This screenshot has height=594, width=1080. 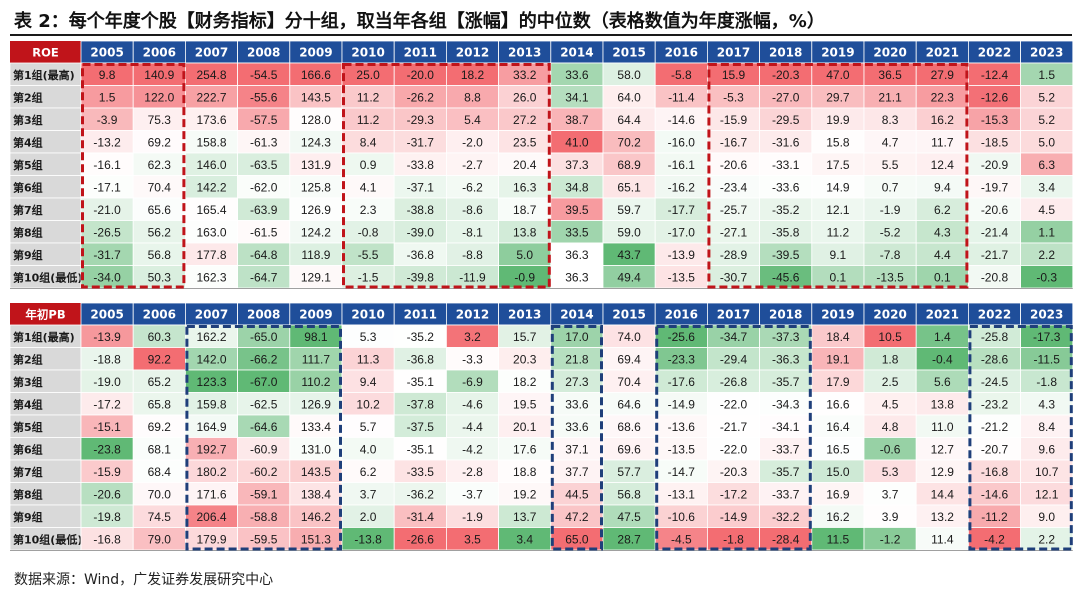 I want to click on value-label: -25.7, so click(x=734, y=210).